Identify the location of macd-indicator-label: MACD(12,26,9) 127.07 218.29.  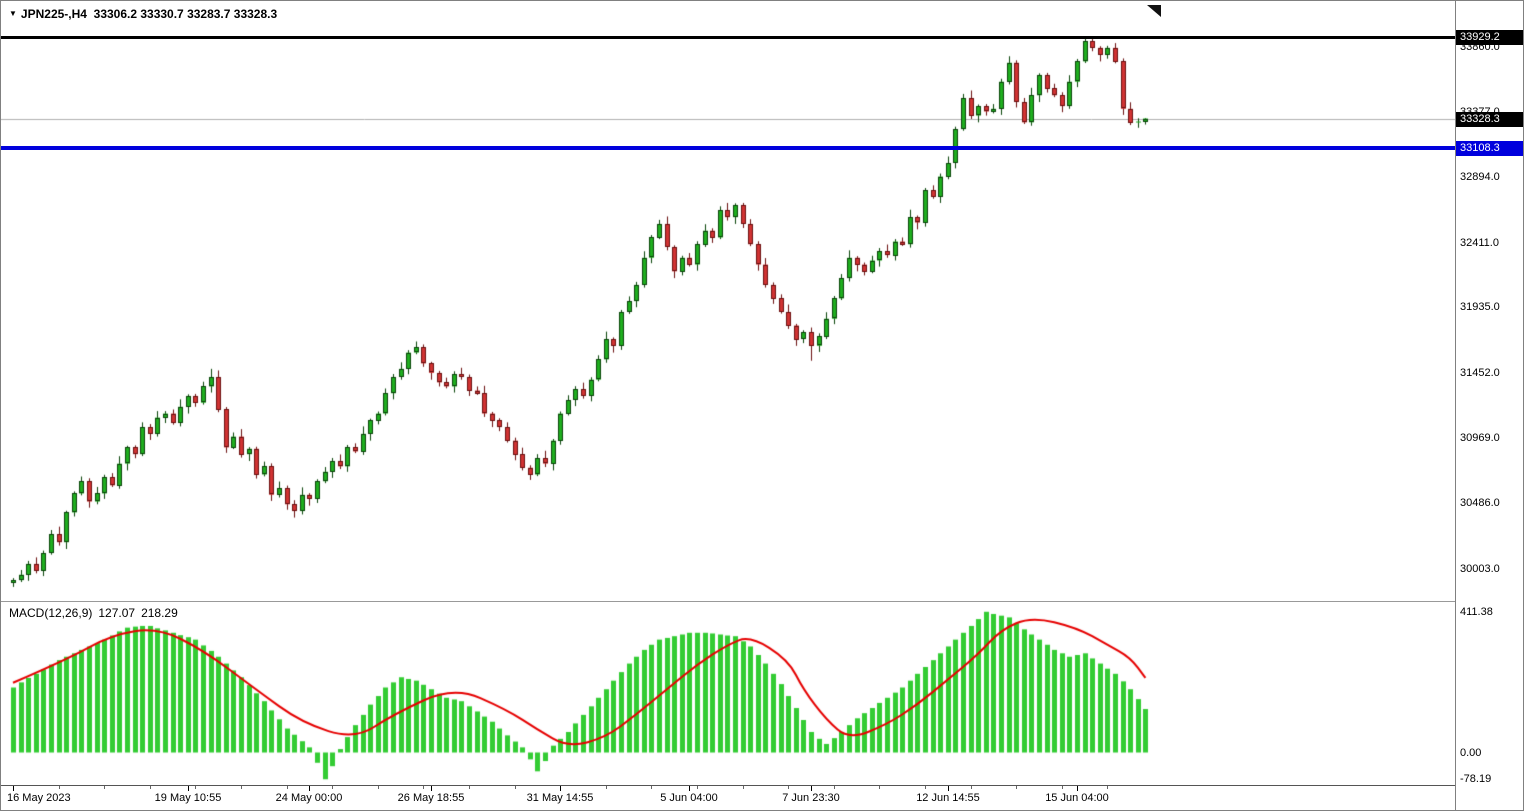
(96, 613).